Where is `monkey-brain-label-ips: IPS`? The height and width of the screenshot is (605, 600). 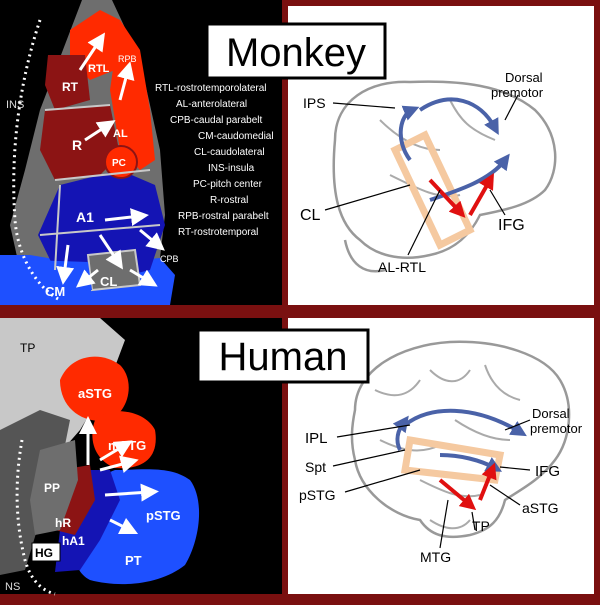
monkey-brain-label-ips: IPS is located at coordinates (314, 103).